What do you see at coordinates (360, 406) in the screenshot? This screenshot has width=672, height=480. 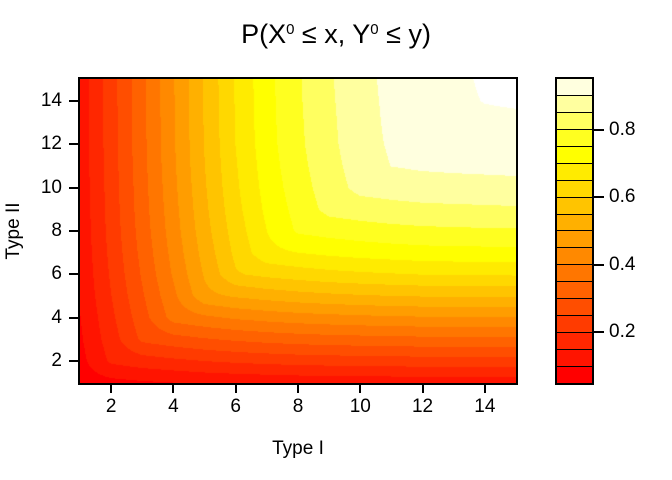 I see `x-tick-label: 10` at bounding box center [360, 406].